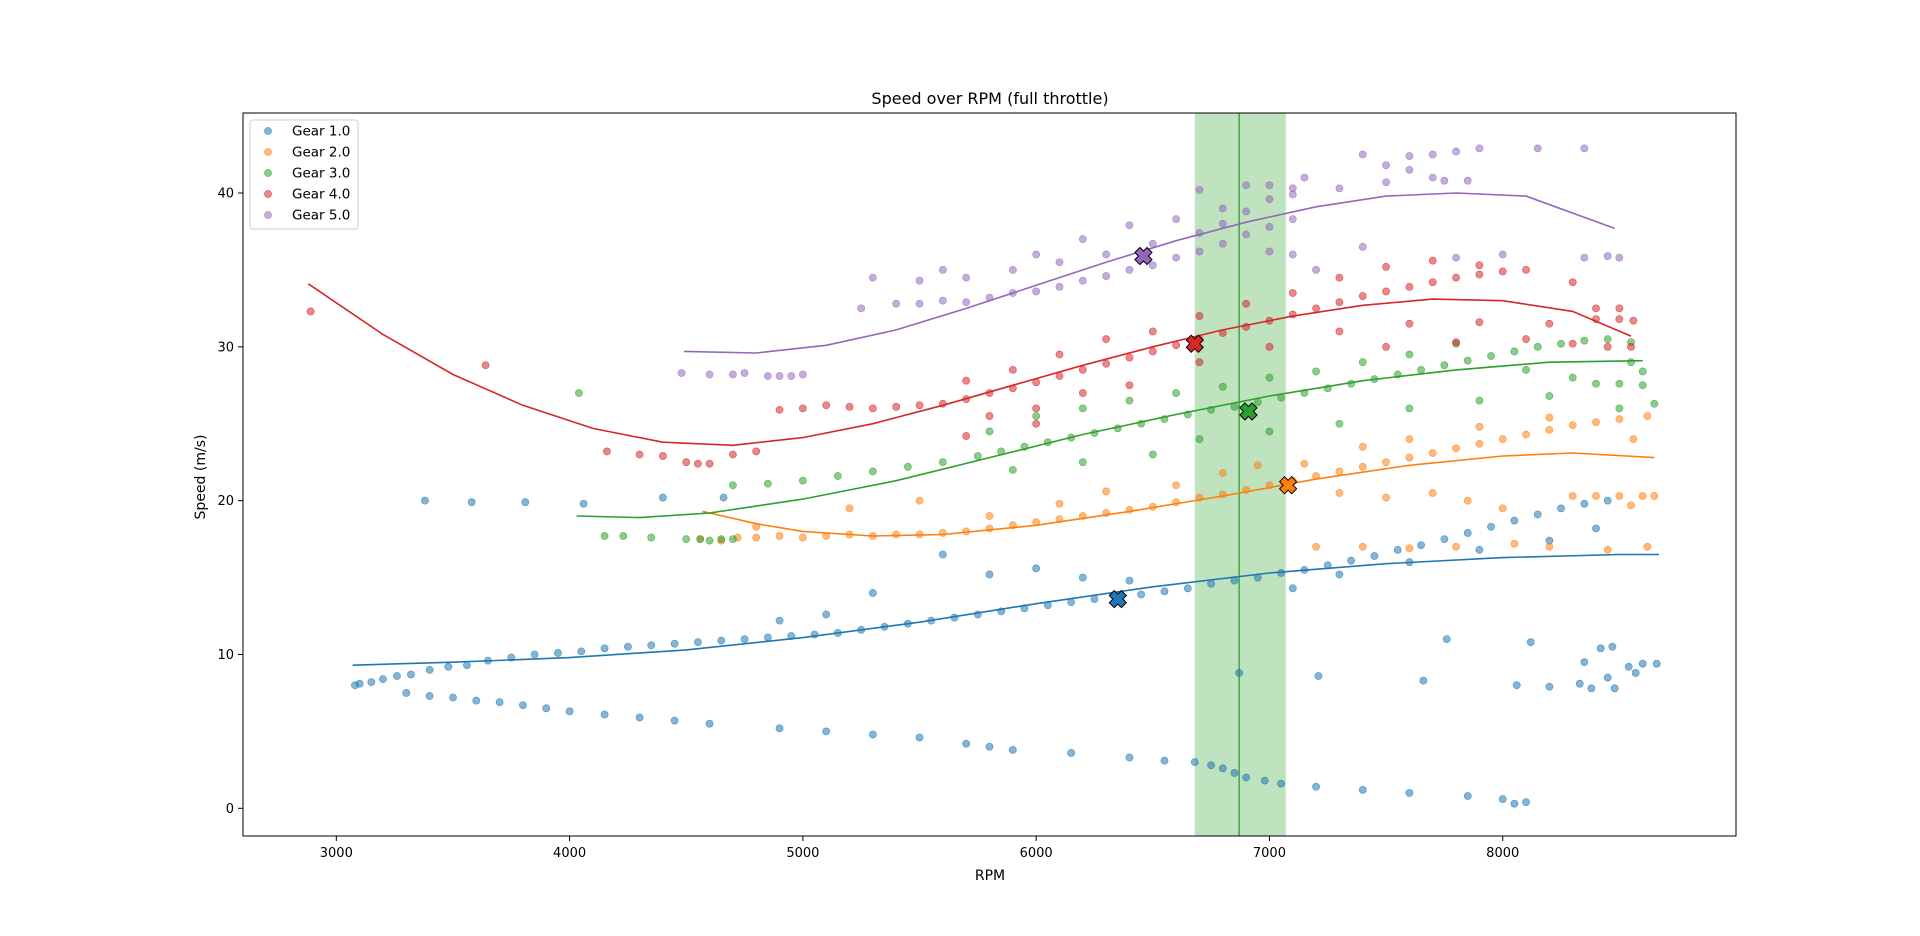  Describe the element at coordinates (1036, 853) in the screenshot. I see `x-tick-label: 6000` at that location.